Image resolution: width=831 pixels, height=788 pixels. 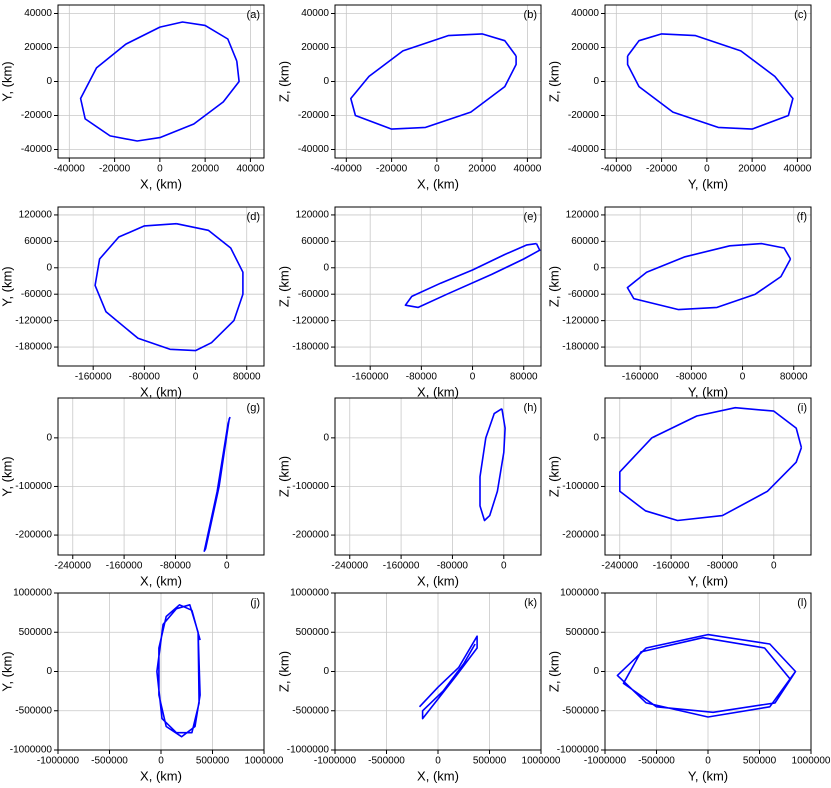 What do you see at coordinates (708, 580) in the screenshot?
I see `x-axis-label: Y, (km)` at bounding box center [708, 580].